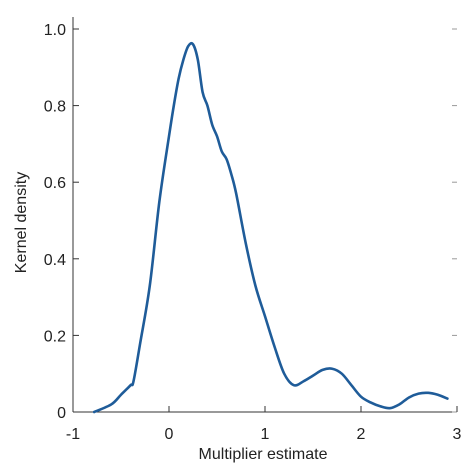  What do you see at coordinates (263, 454) in the screenshot?
I see `x-axis-title: Multiplier estimate` at bounding box center [263, 454].